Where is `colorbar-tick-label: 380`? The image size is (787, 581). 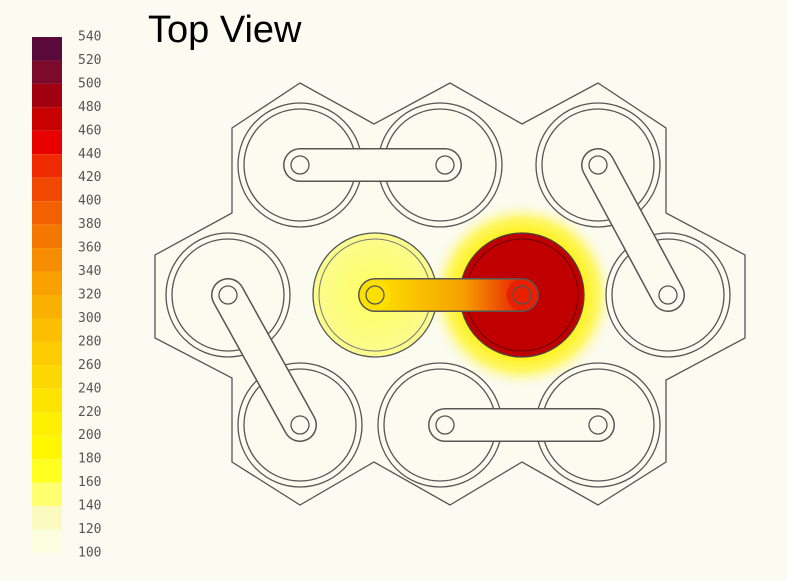 colorbar-tick-label: 380 is located at coordinates (89, 224).